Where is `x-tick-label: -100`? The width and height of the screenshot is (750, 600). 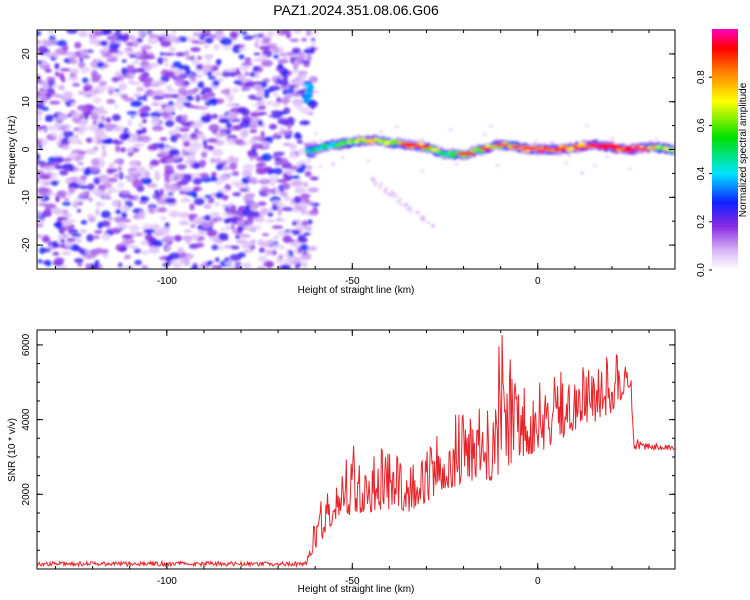
x-tick-label: -100 is located at coordinates (167, 281).